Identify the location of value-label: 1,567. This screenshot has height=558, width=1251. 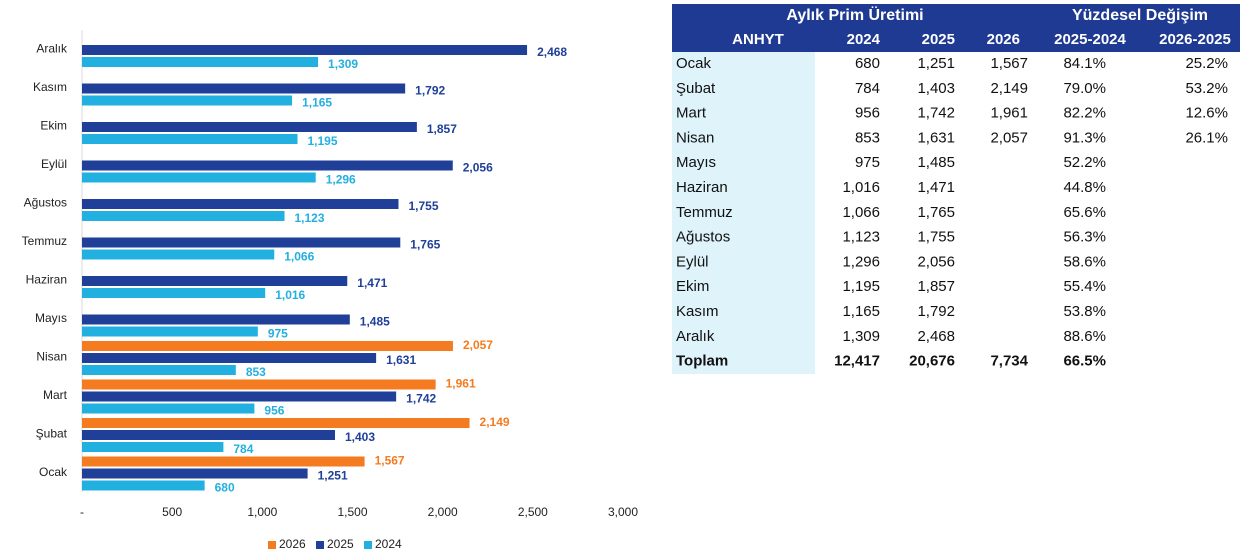
(390, 461).